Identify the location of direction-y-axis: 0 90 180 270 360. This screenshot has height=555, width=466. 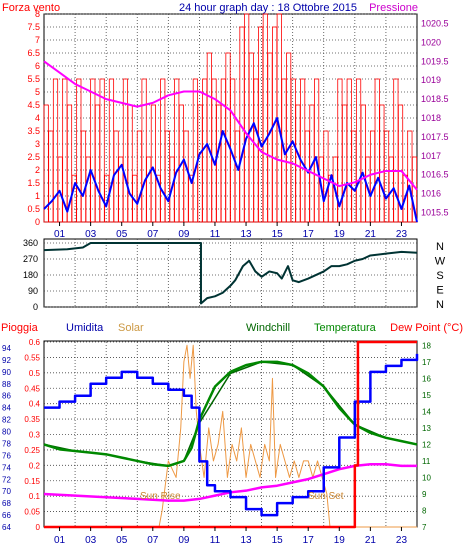
(30, 275).